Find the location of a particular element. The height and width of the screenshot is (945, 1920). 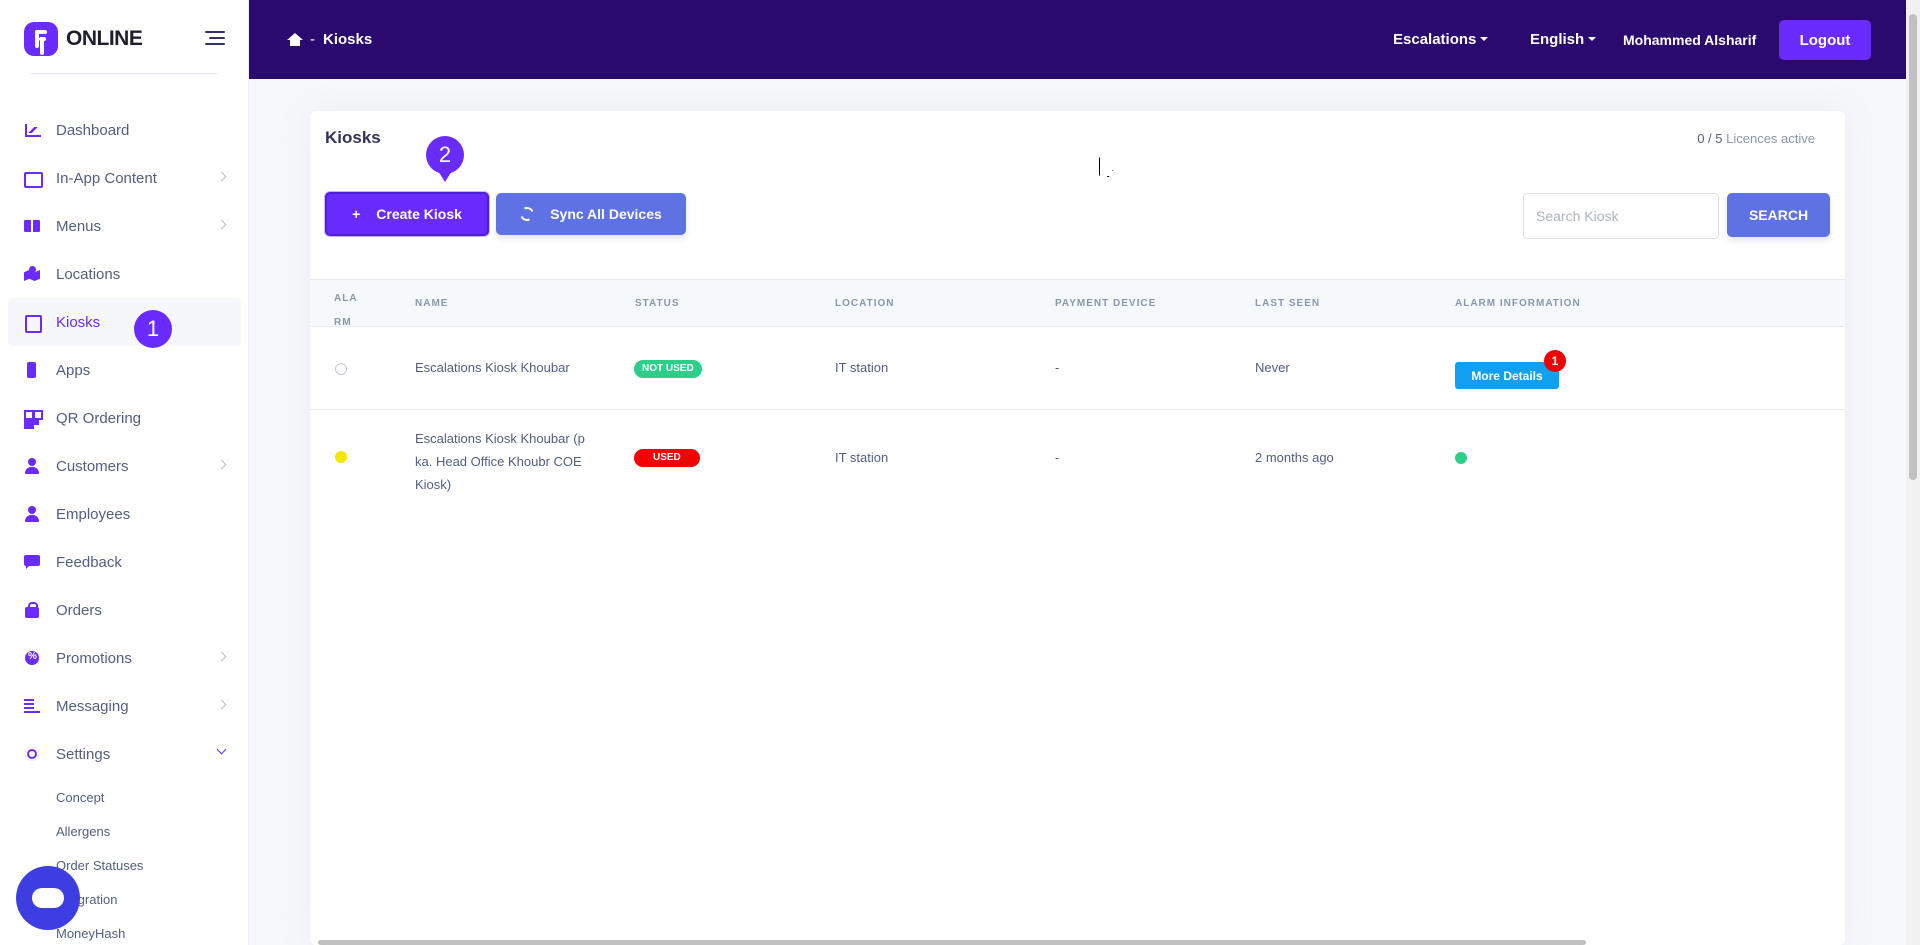

sidebar-item-label: Settings is located at coordinates (83, 754).